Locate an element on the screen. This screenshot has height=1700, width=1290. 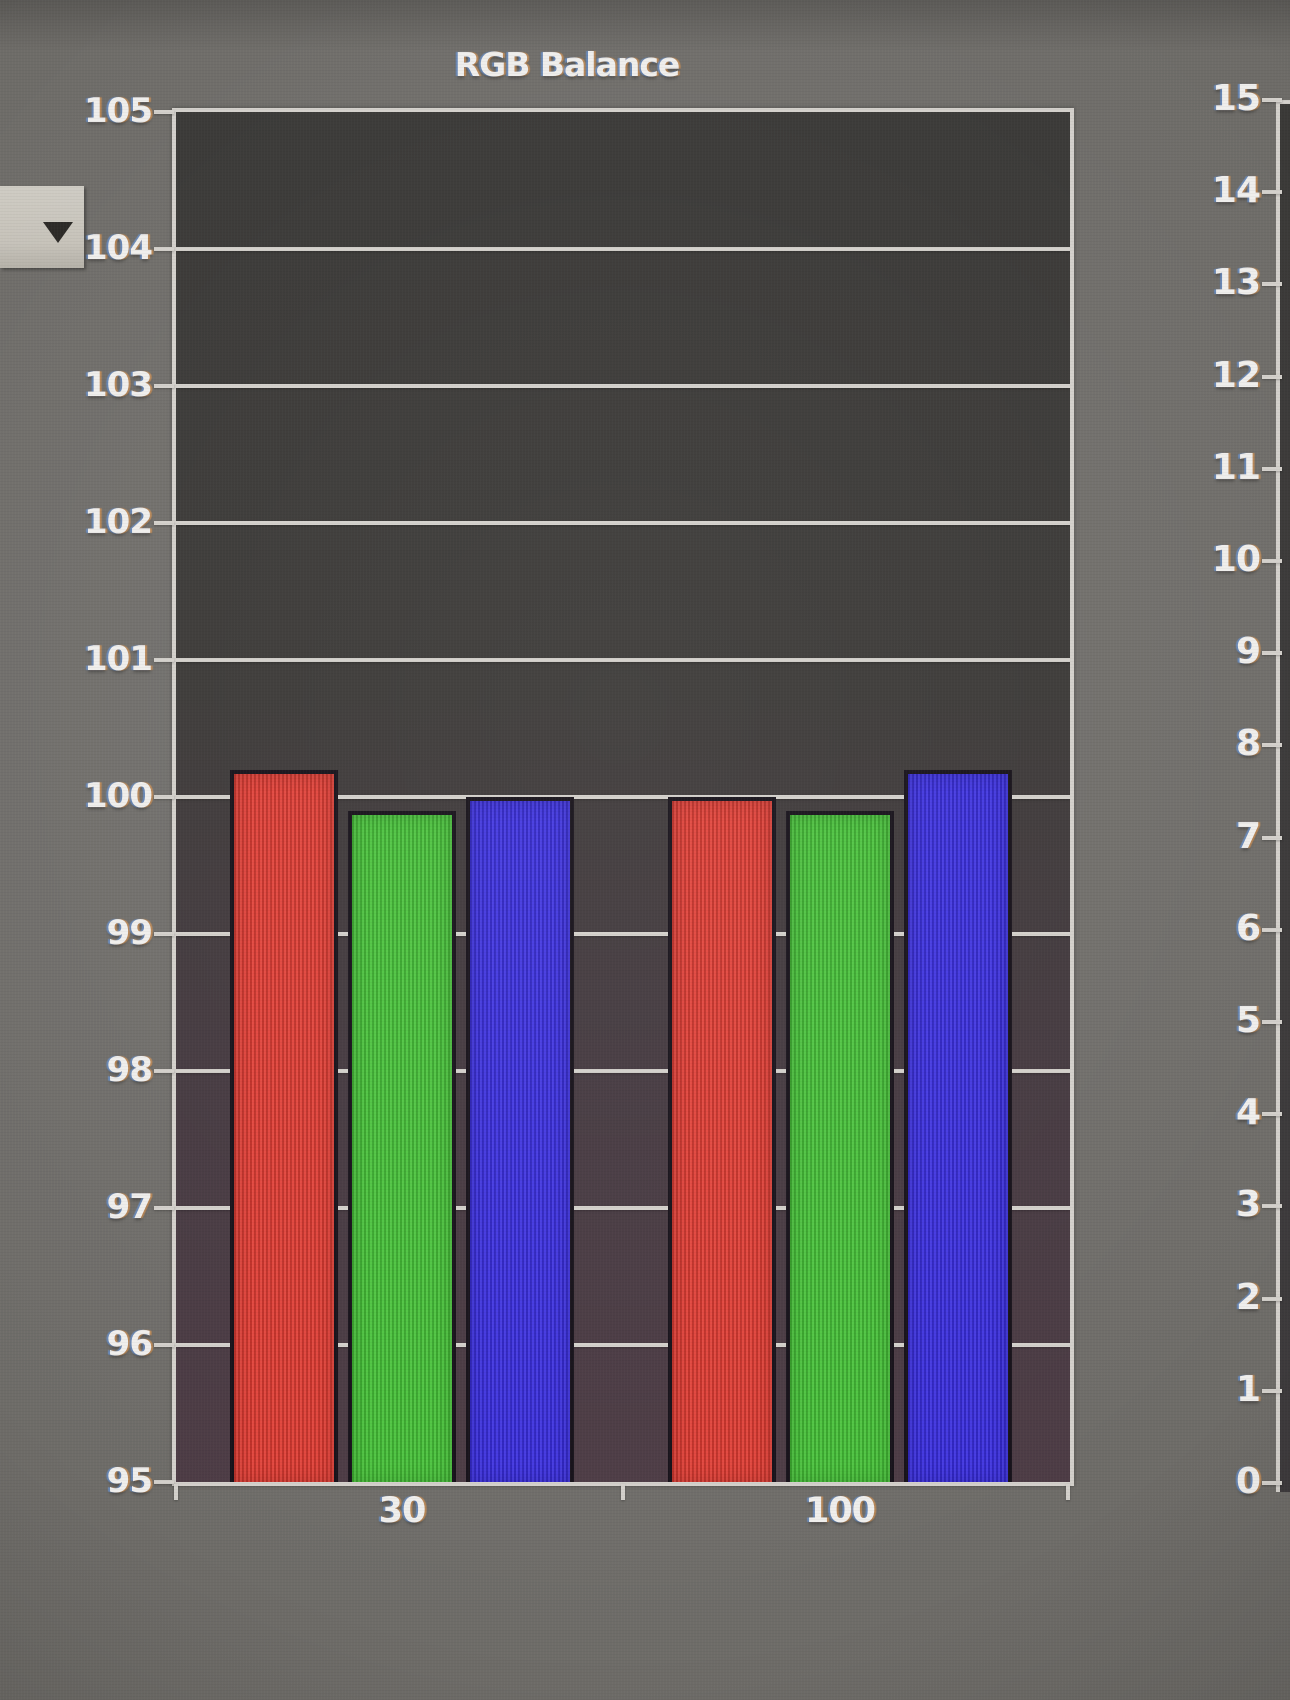
adjacent-y-tick-label: 5 is located at coordinates (1248, 1020).